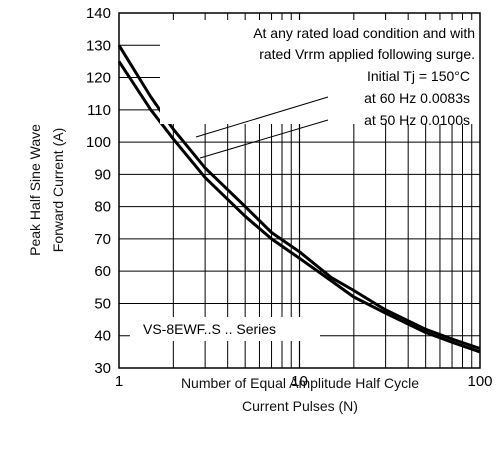 This screenshot has height=449, width=500. I want to click on annotation-line-3: Initial Tj = 150°C, so click(418, 76).